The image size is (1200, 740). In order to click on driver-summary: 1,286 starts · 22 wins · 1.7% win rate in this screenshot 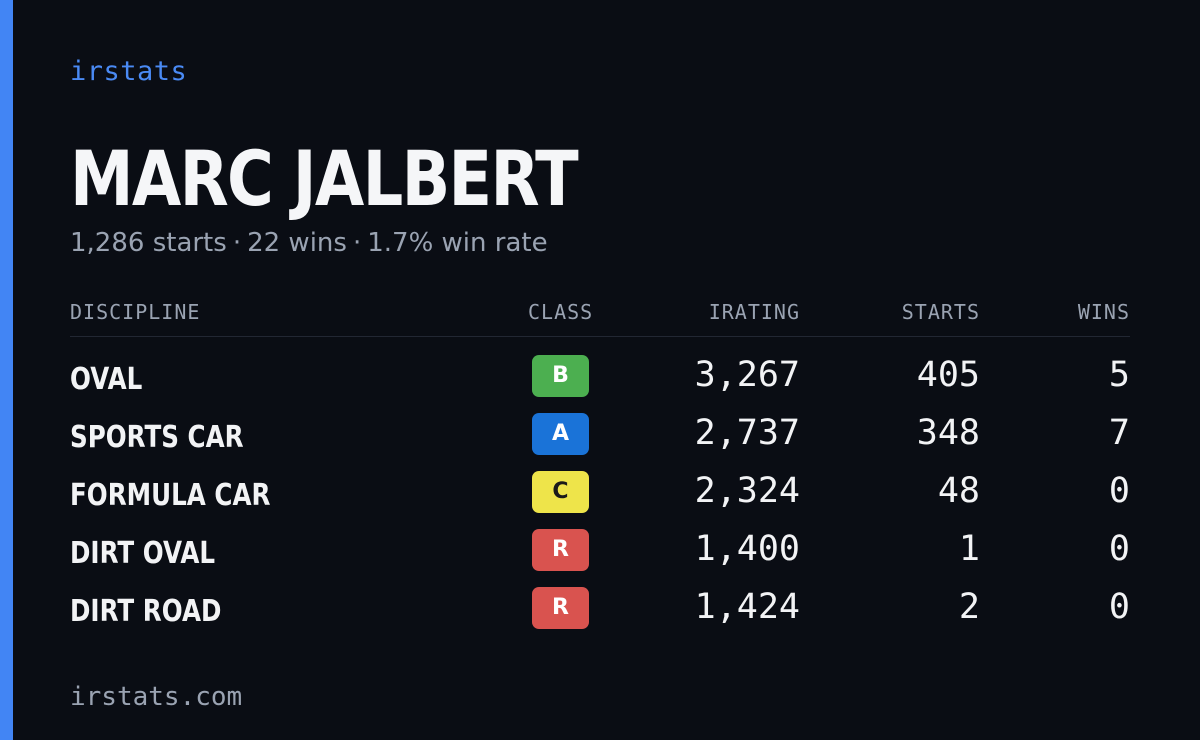, I will do `click(309, 243)`.